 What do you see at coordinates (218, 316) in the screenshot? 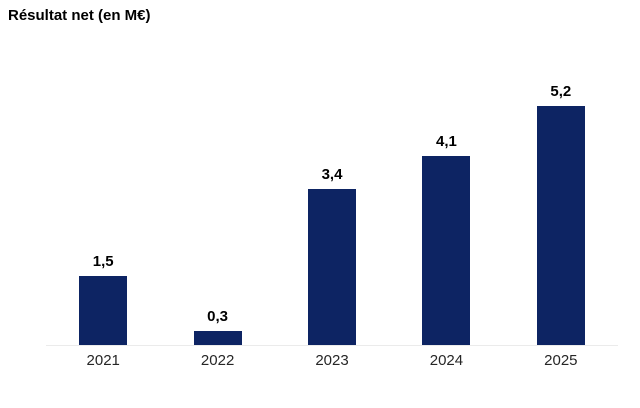
I see `bar-value-label: 0,3` at bounding box center [218, 316].